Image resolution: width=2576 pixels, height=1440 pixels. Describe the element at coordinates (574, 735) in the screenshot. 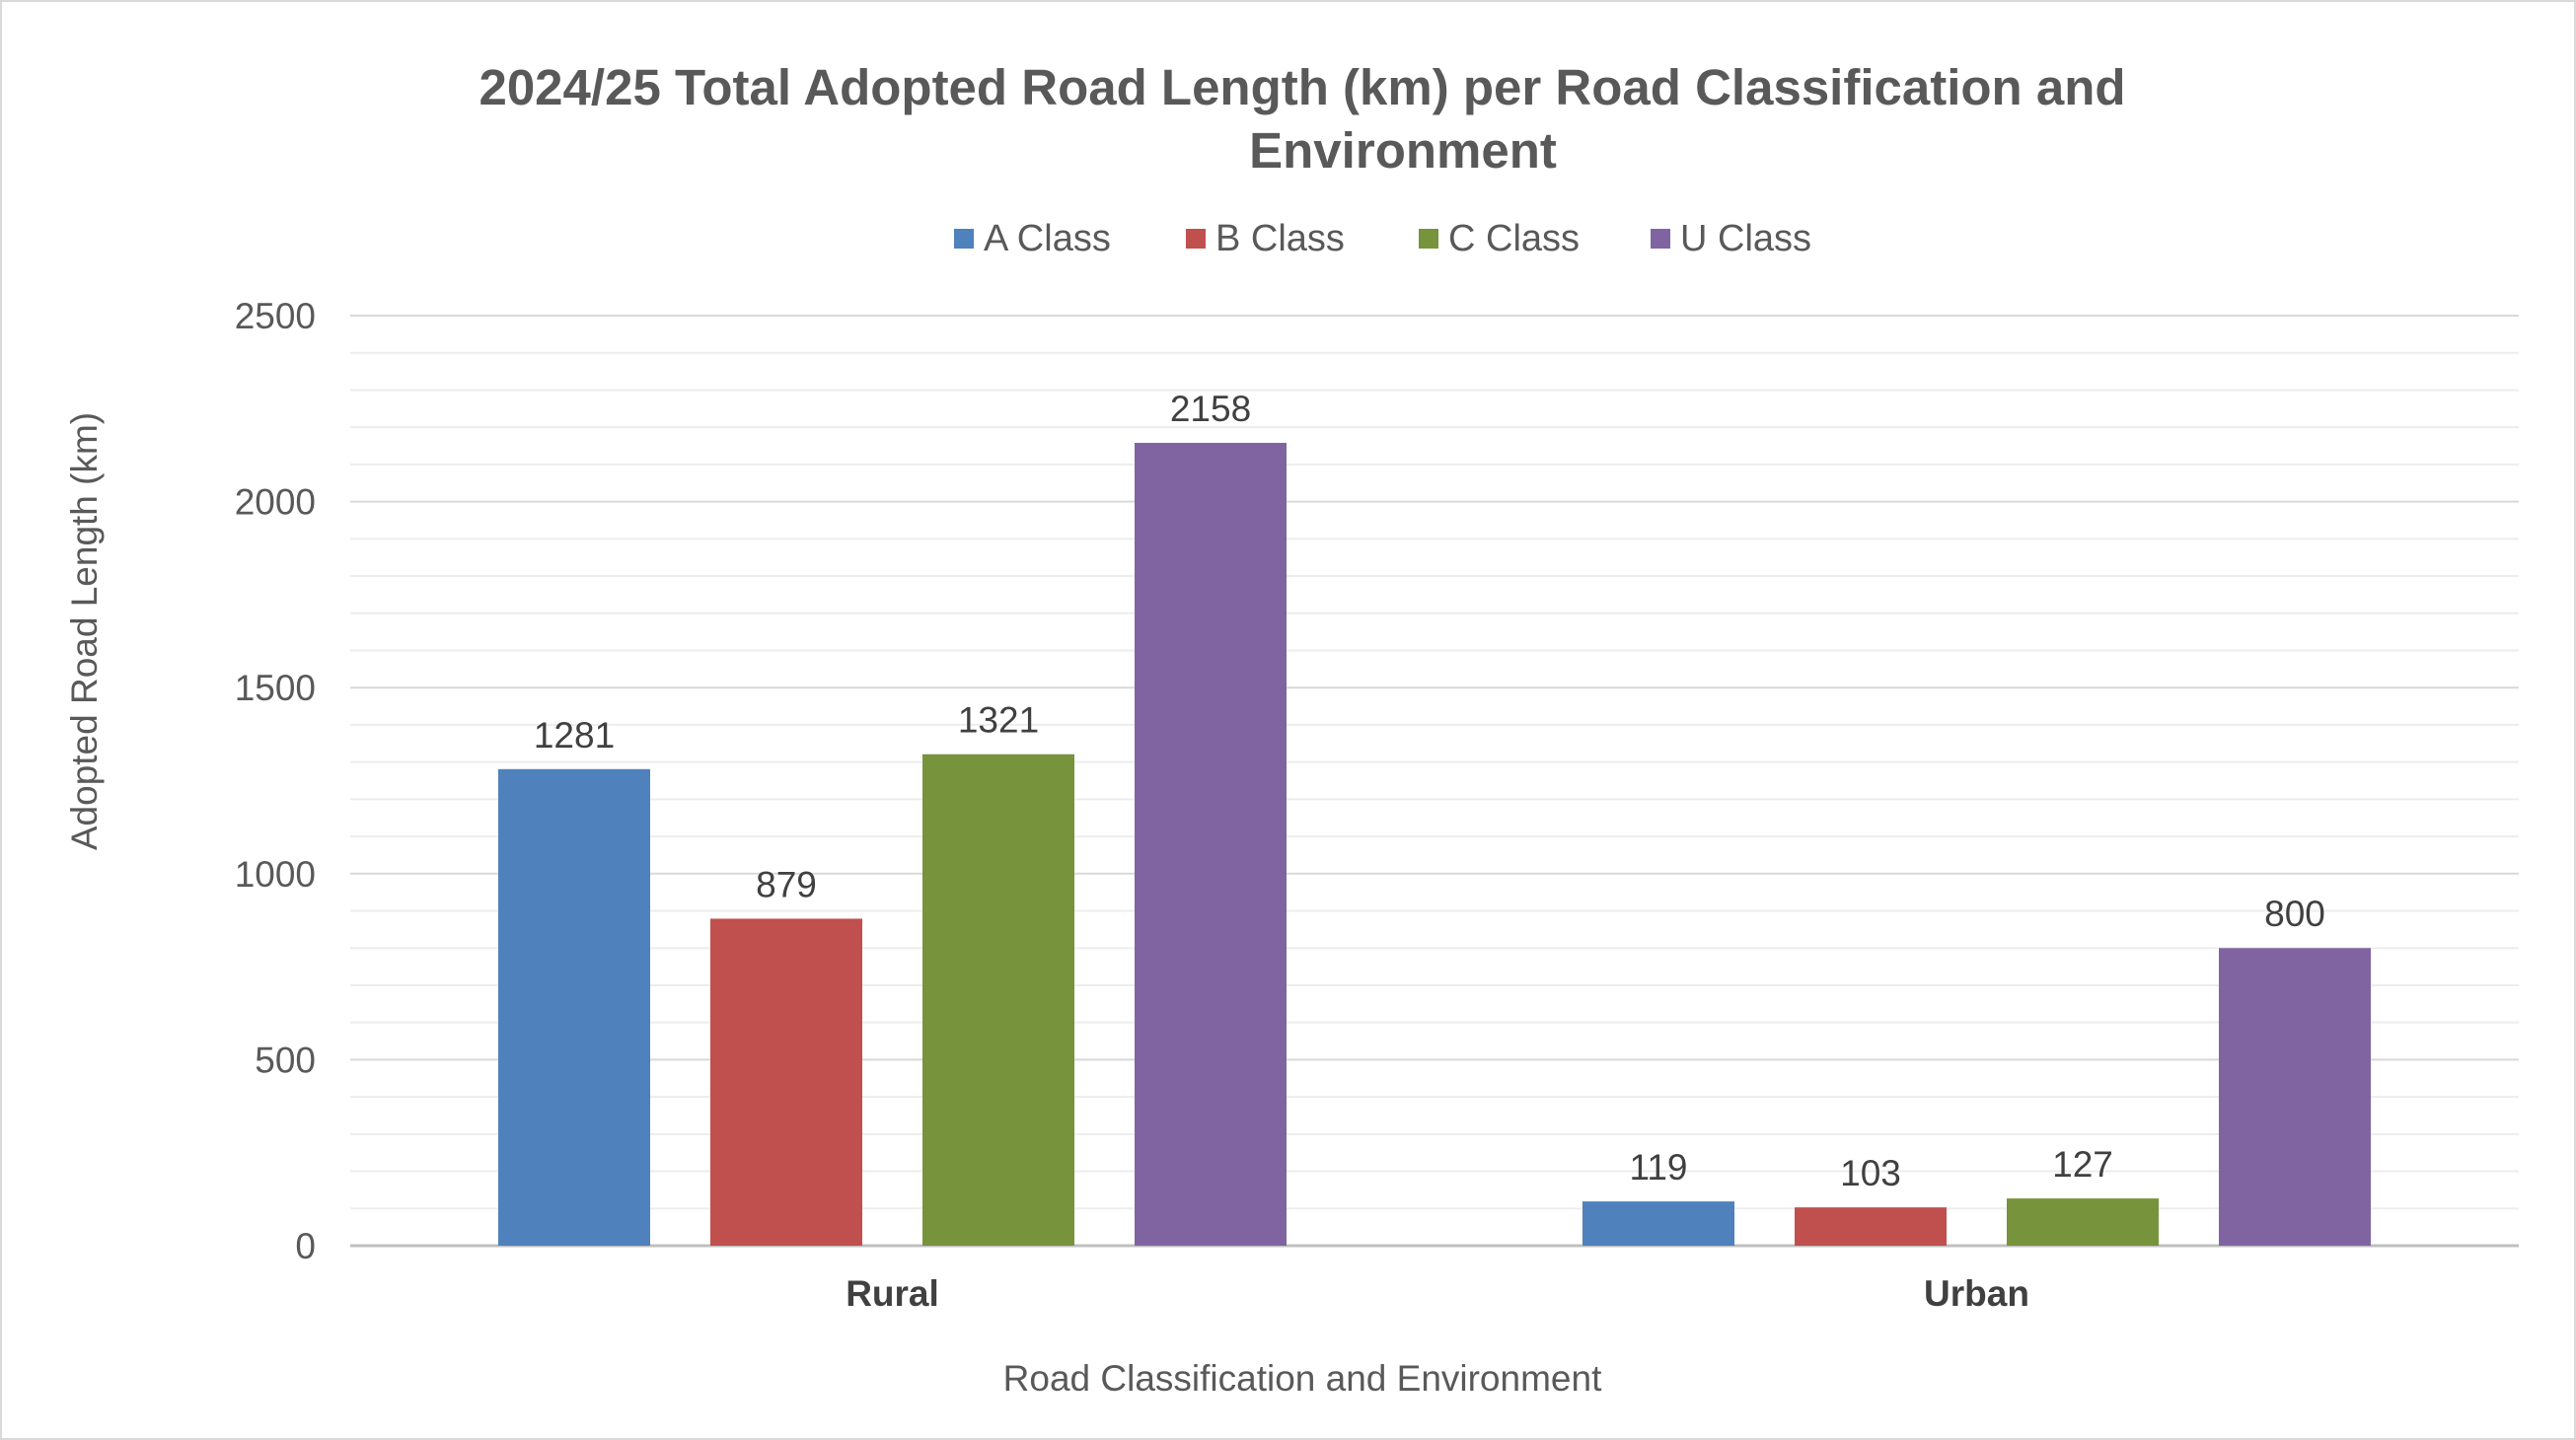

I see `data-label: 1281` at that location.